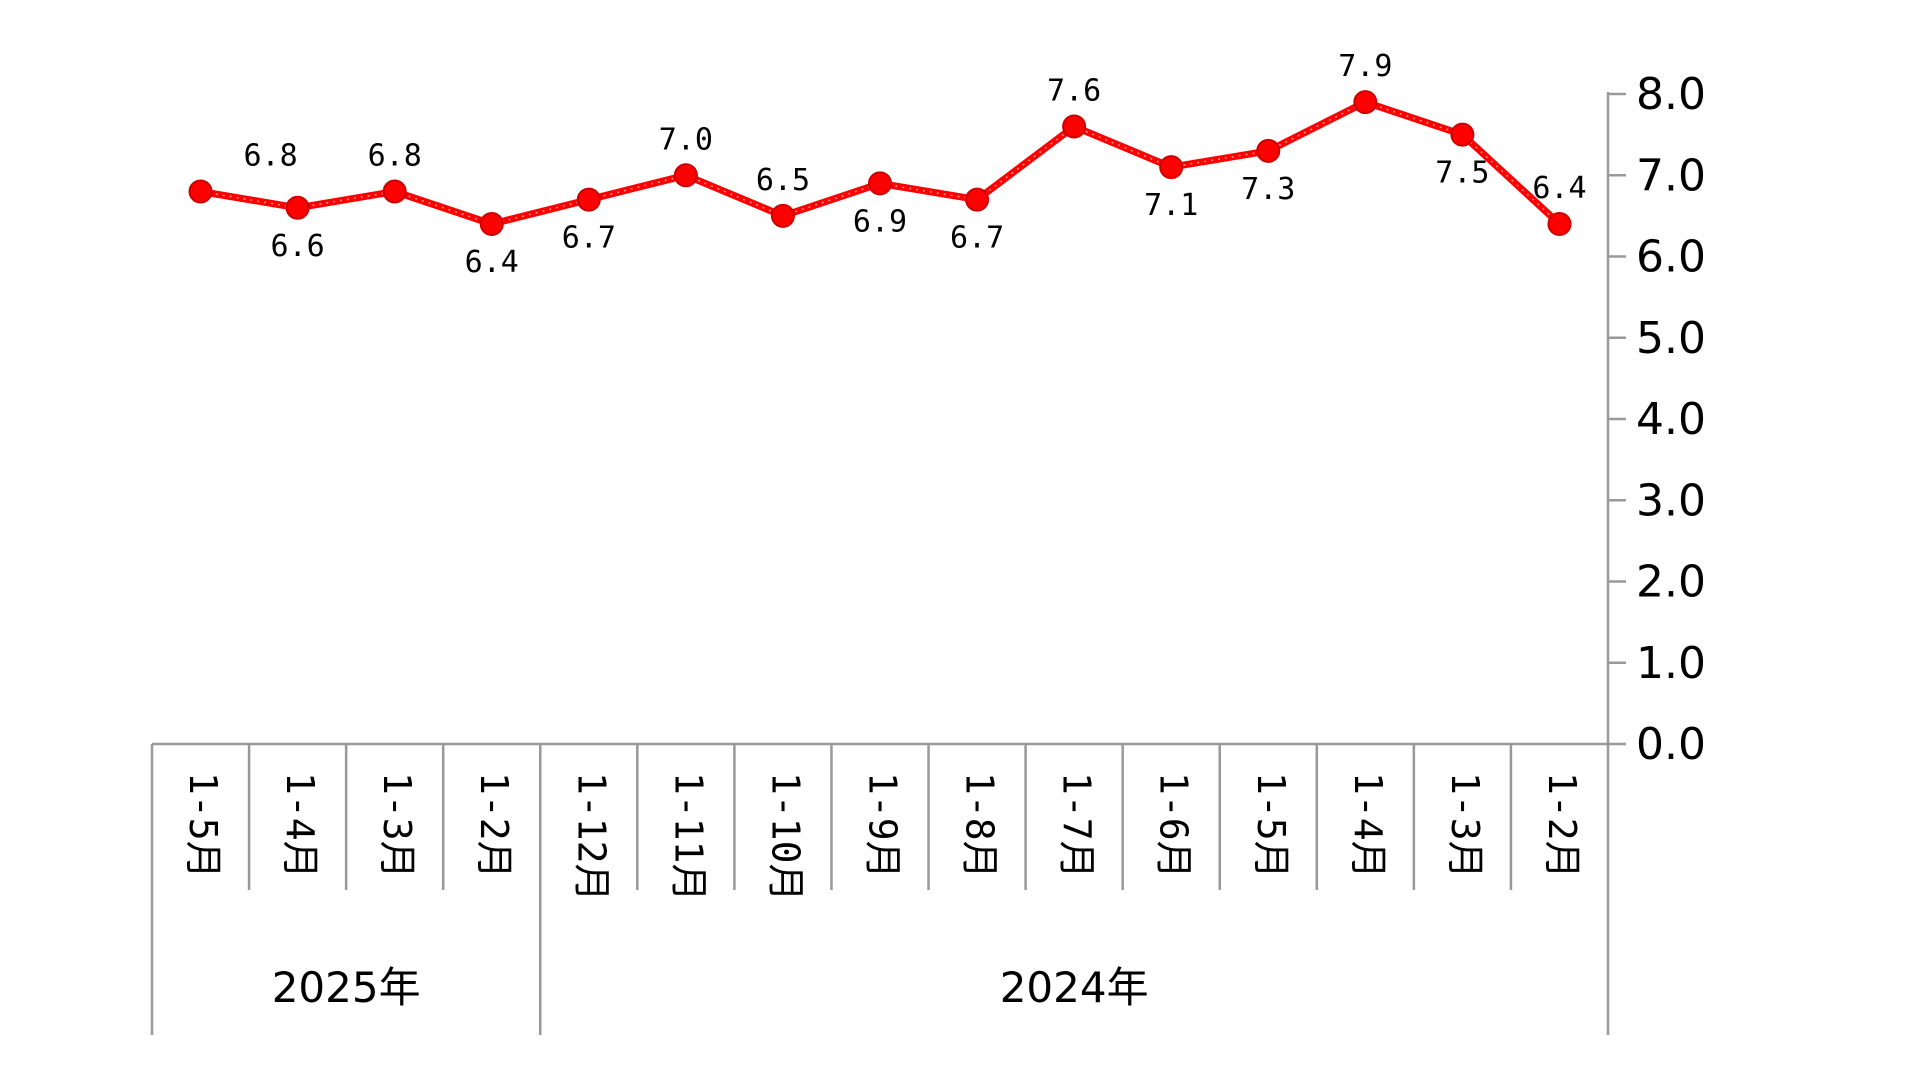 The image size is (1920, 1065). I want to click on marker-layer, so click(880, 163).